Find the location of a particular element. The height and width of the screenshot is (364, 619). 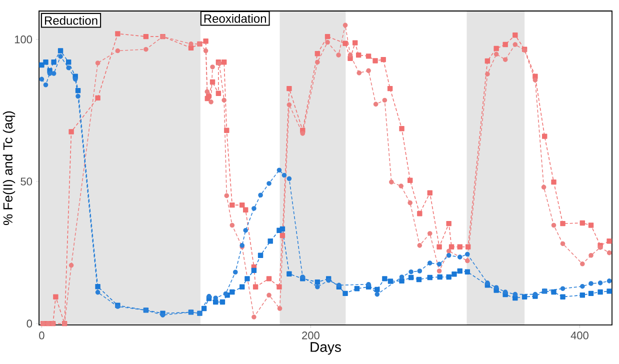

annotation: Reoxidation is located at coordinates (235, 18).